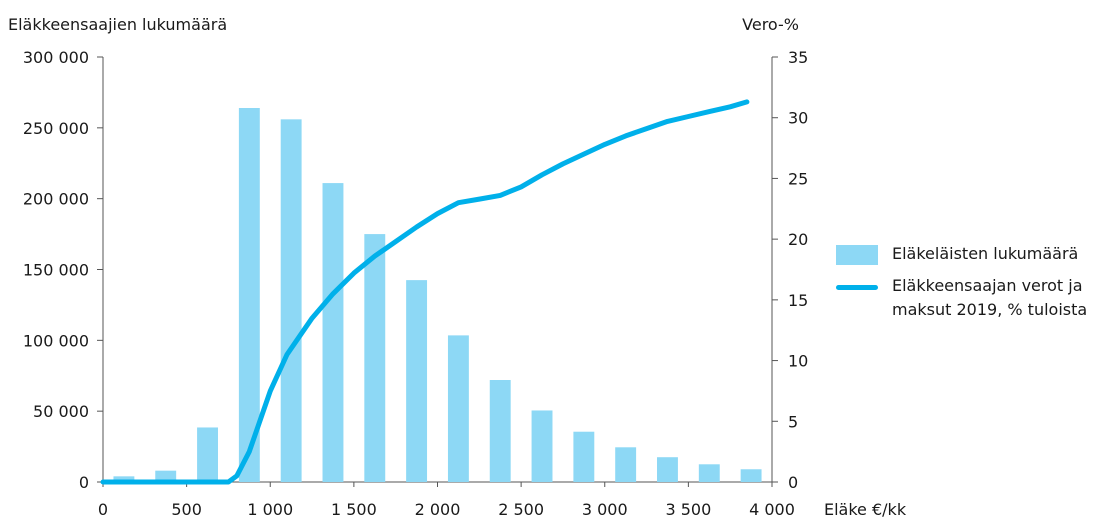 The width and height of the screenshot is (1120, 519). What do you see at coordinates (865, 509) in the screenshot?
I see `x-axis-title: Eläke €/kk` at bounding box center [865, 509].